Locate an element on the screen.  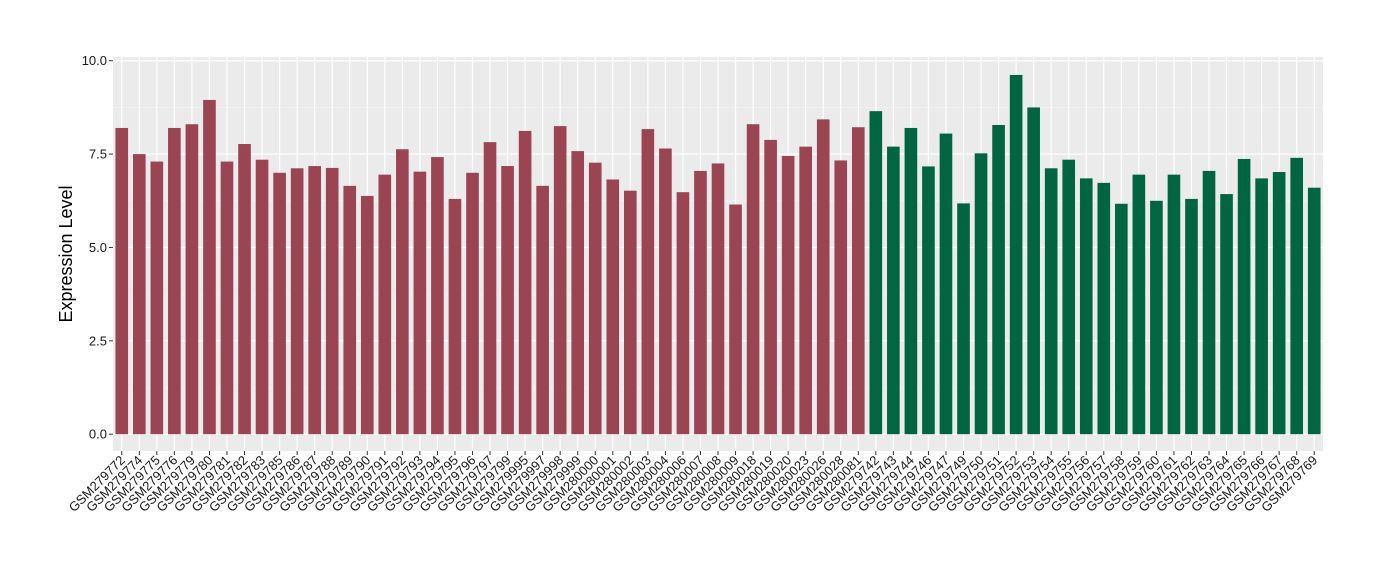
bar-GSM279751 is located at coordinates (998, 279).